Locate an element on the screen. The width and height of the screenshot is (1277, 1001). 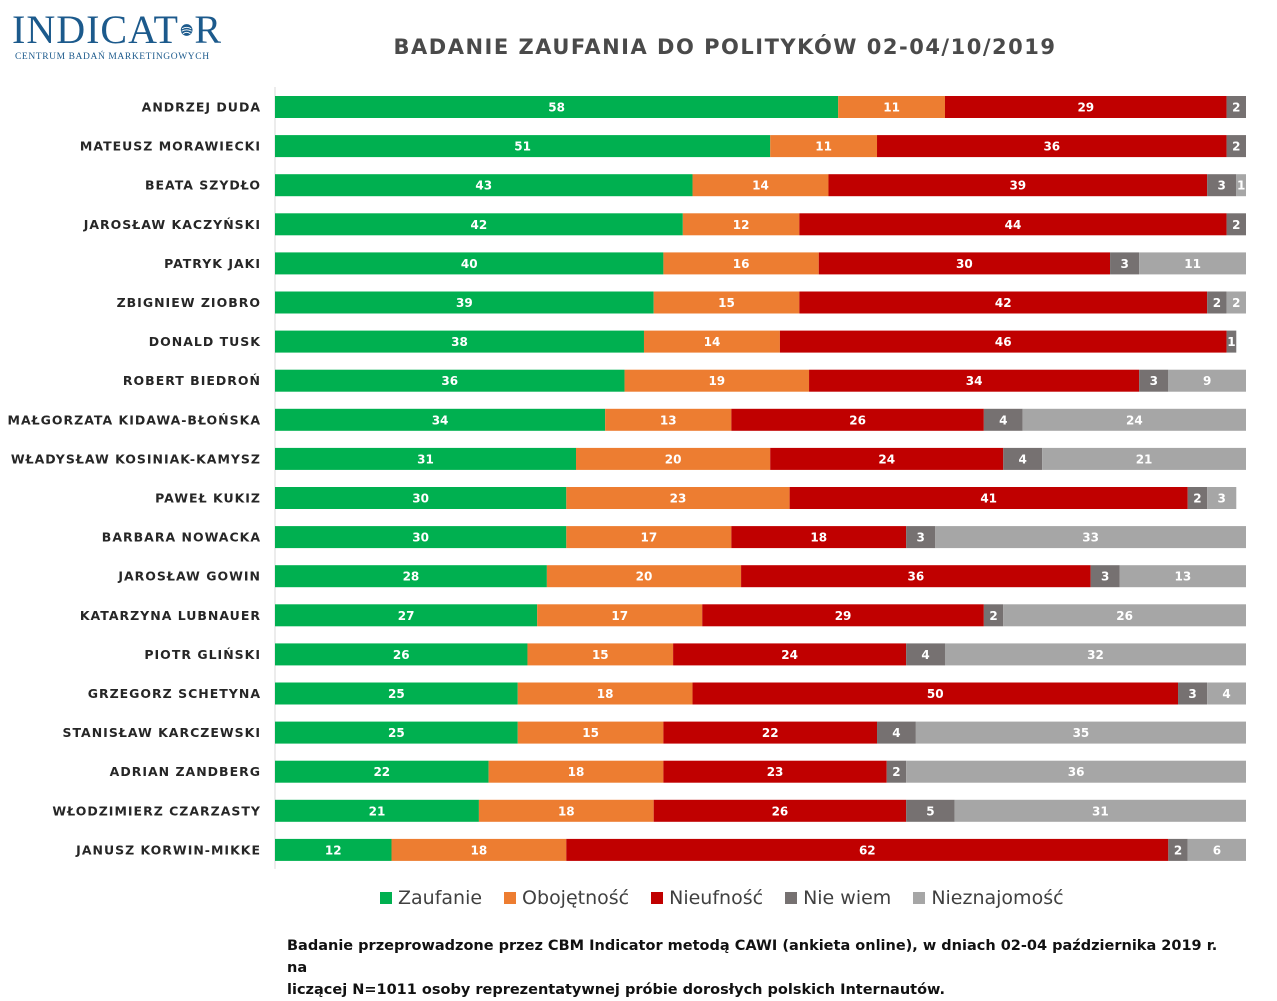
data-label-nieznajomosc: 24 is located at coordinates (1134, 420).